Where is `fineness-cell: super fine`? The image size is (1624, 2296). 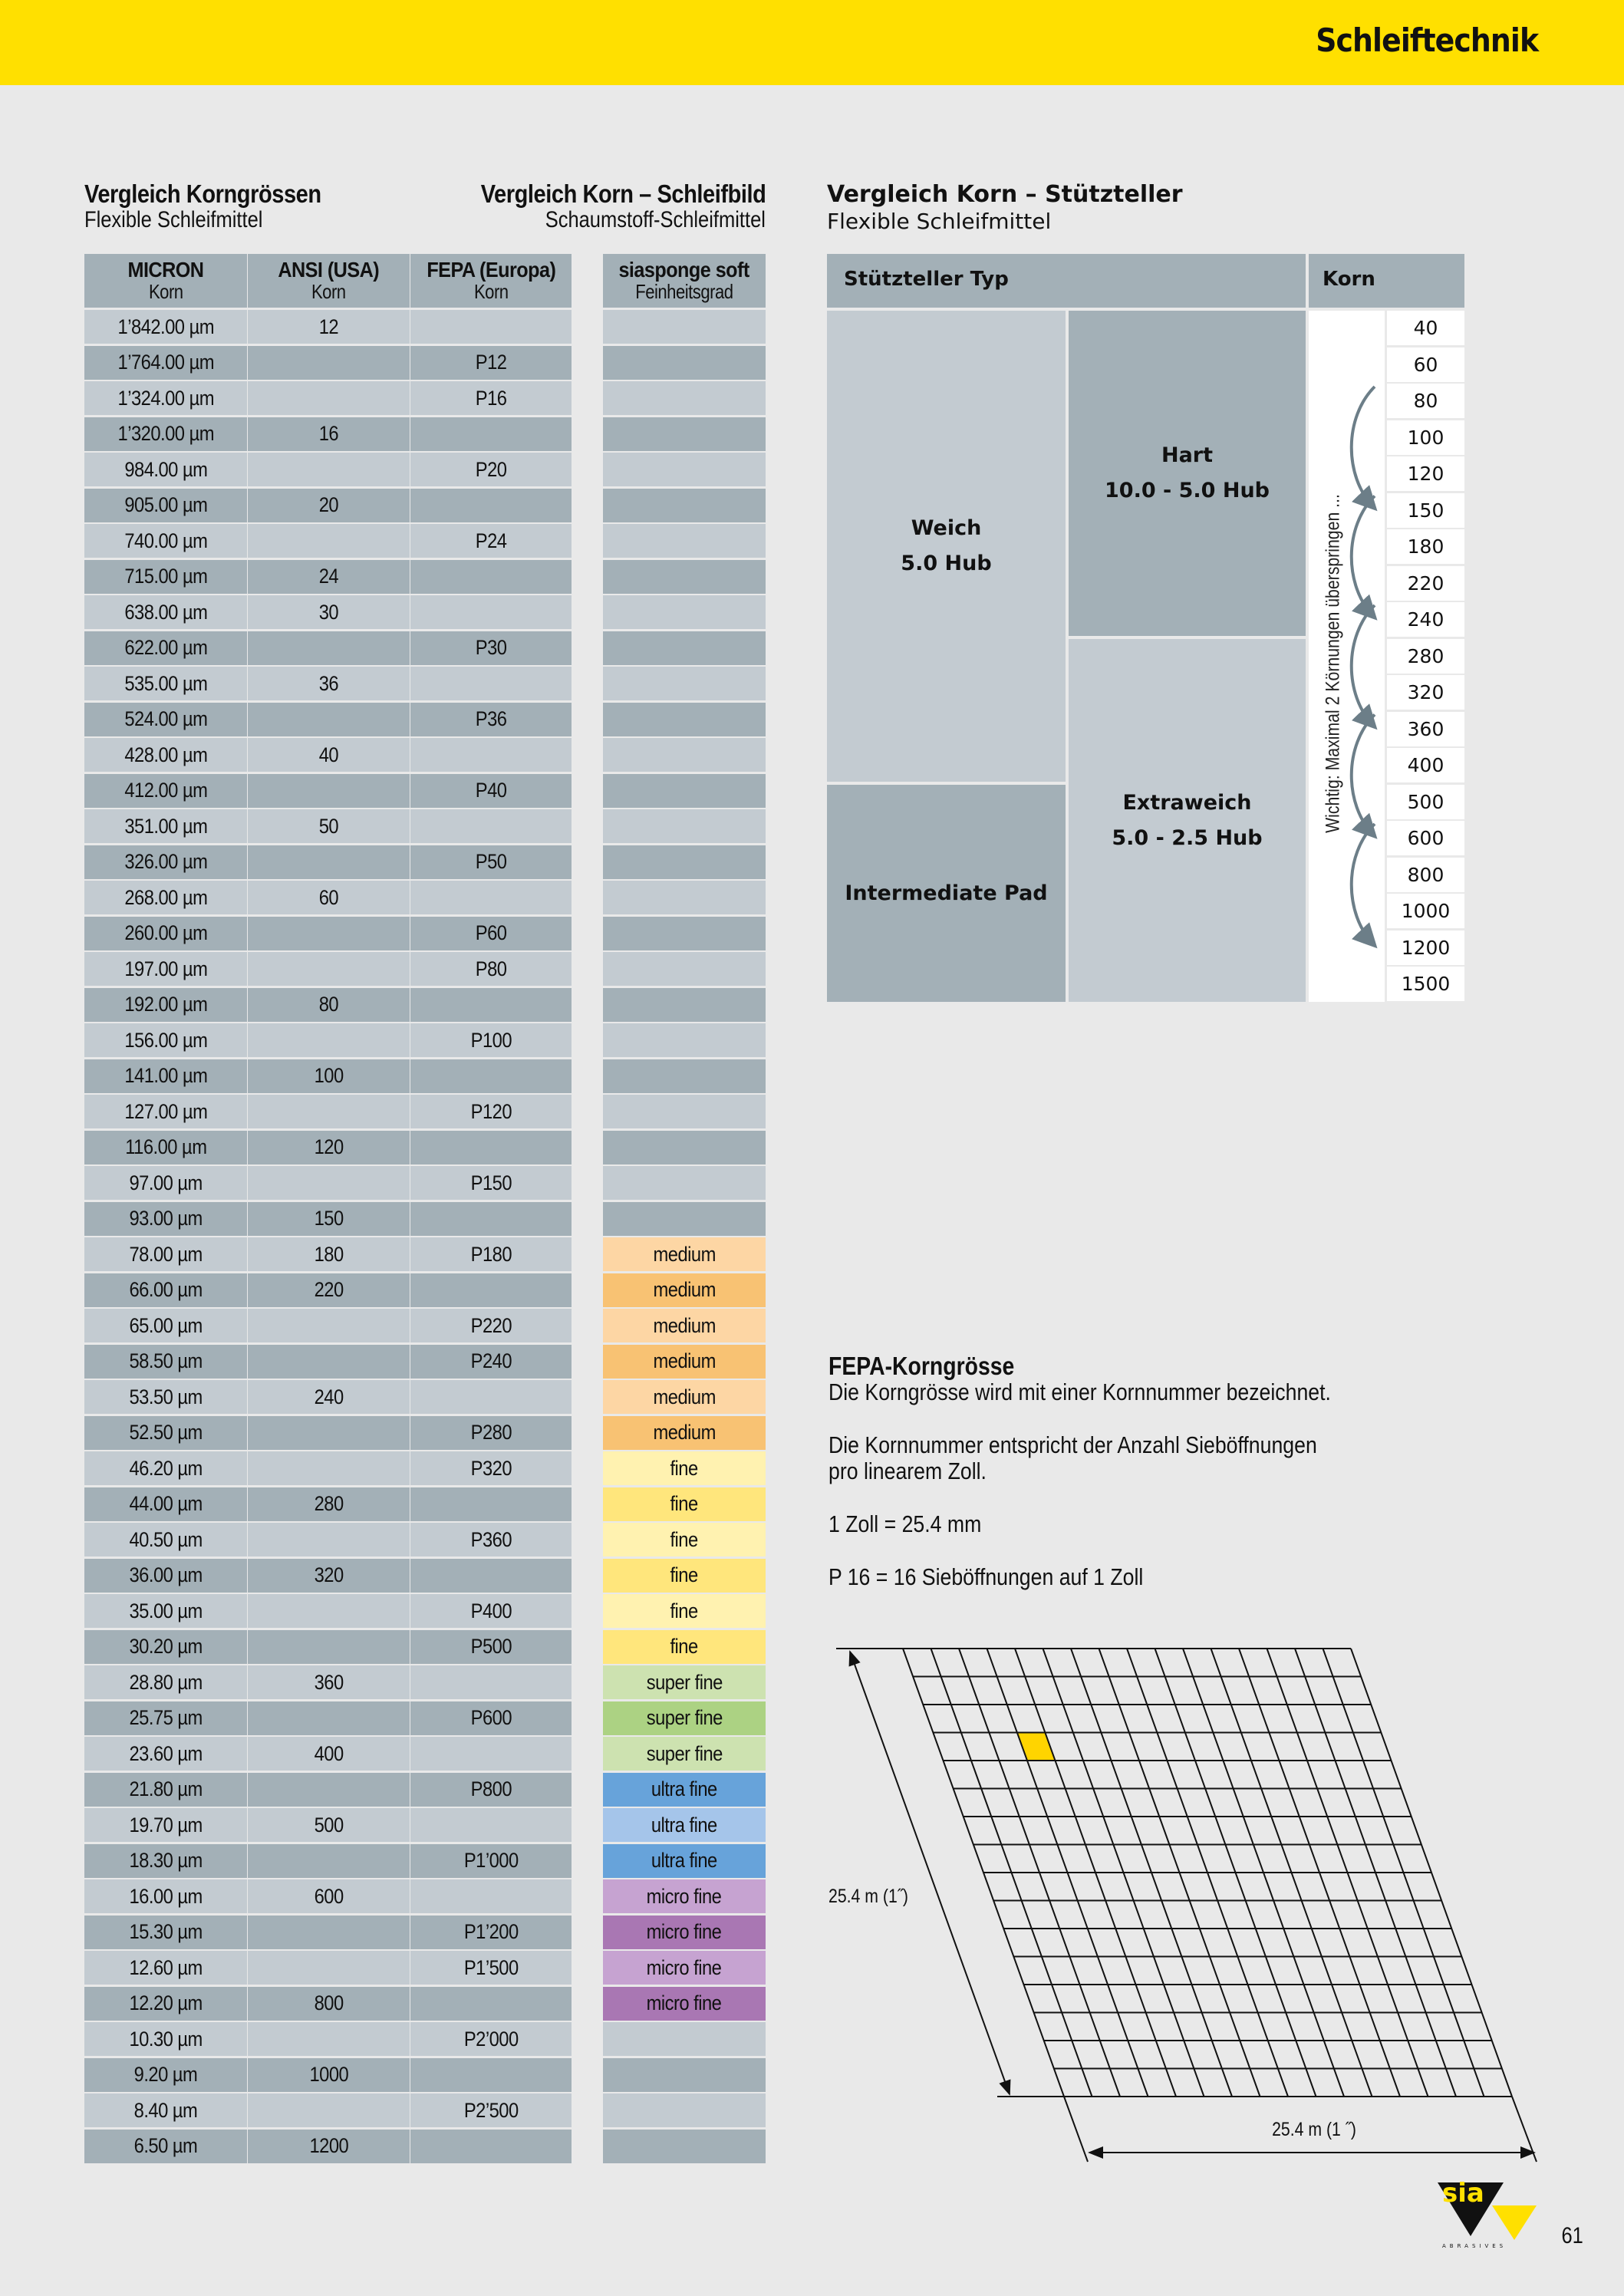 fineness-cell: super fine is located at coordinates (684, 1754).